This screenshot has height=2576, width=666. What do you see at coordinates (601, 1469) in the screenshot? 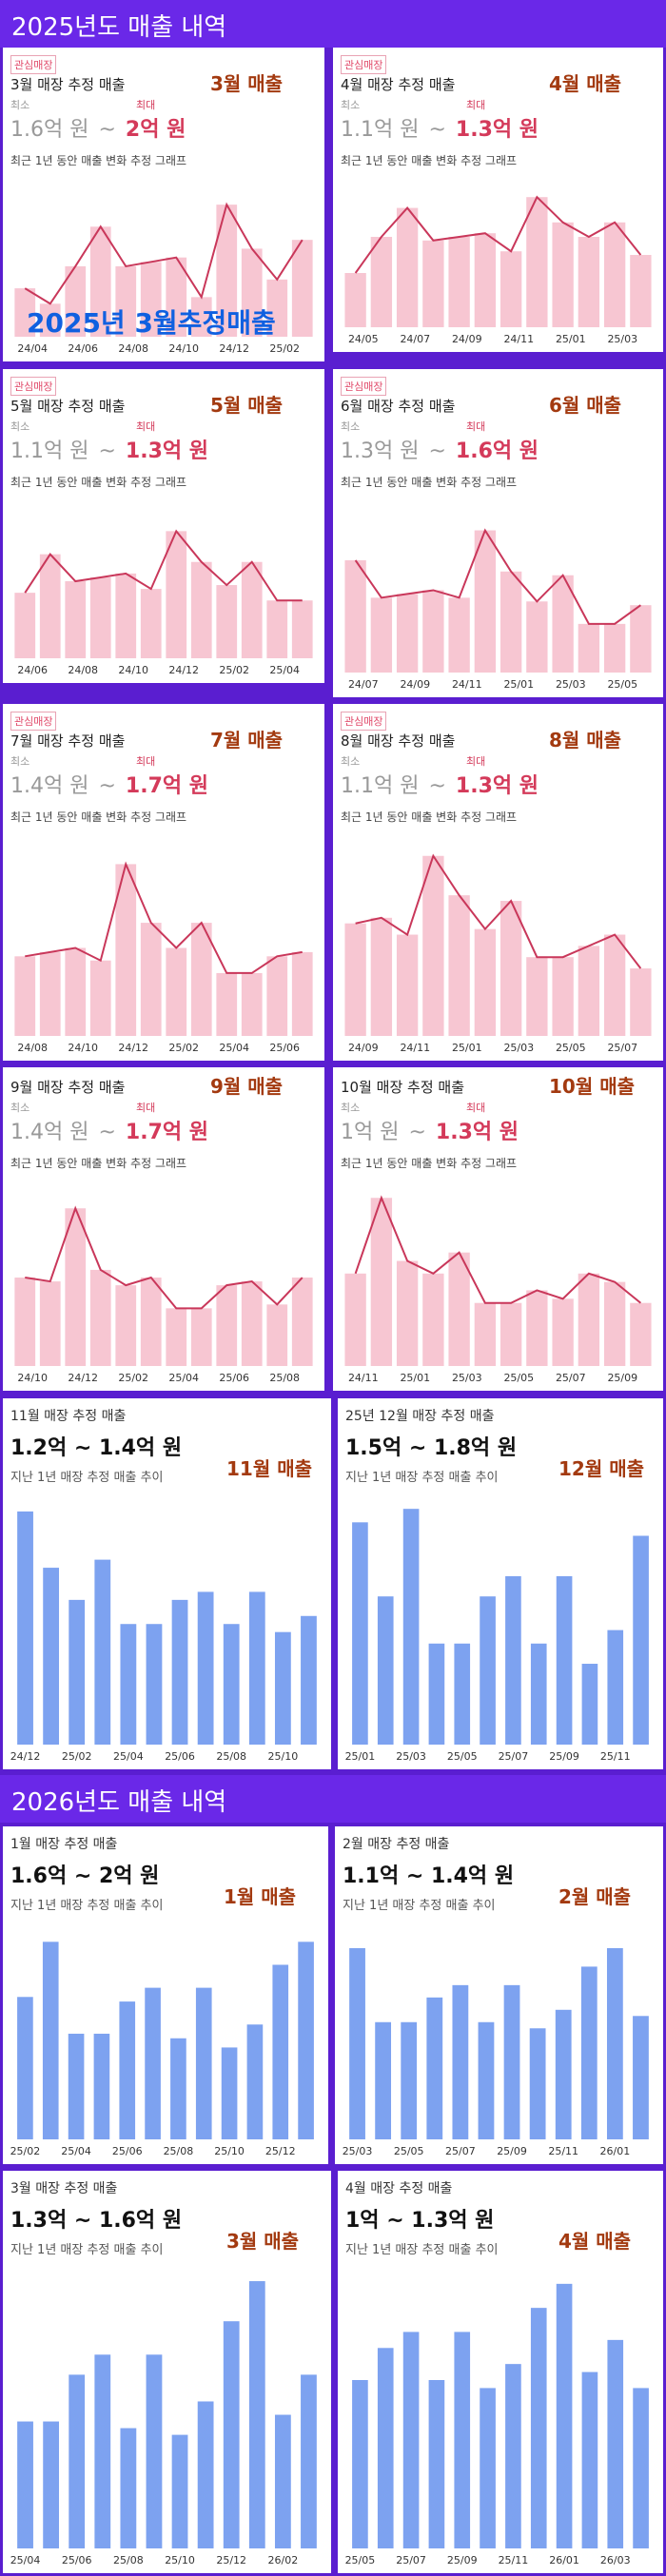
I see `month-label: 12월 매출` at bounding box center [601, 1469].